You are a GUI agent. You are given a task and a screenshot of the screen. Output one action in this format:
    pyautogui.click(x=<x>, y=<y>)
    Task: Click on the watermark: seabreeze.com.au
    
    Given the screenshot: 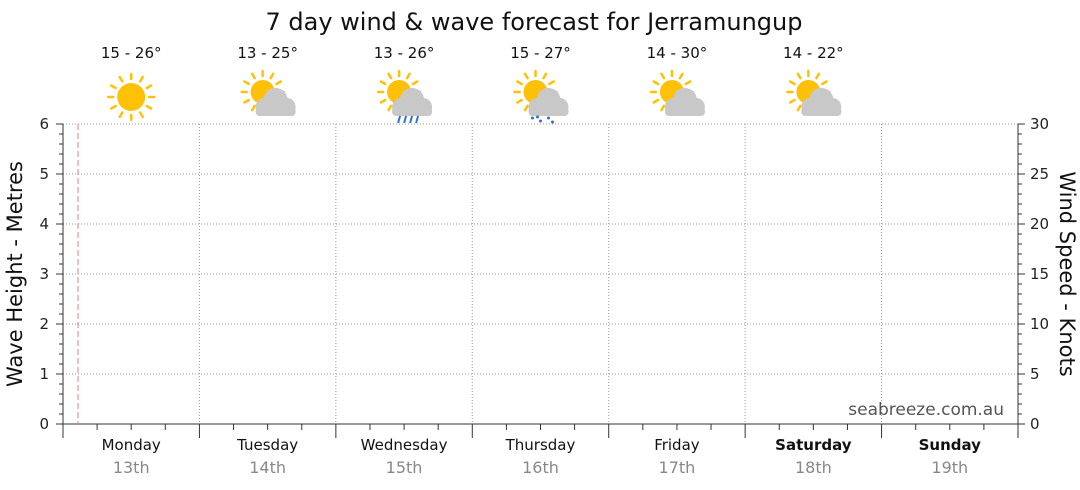 What is the action you would take?
    pyautogui.click(x=926, y=410)
    